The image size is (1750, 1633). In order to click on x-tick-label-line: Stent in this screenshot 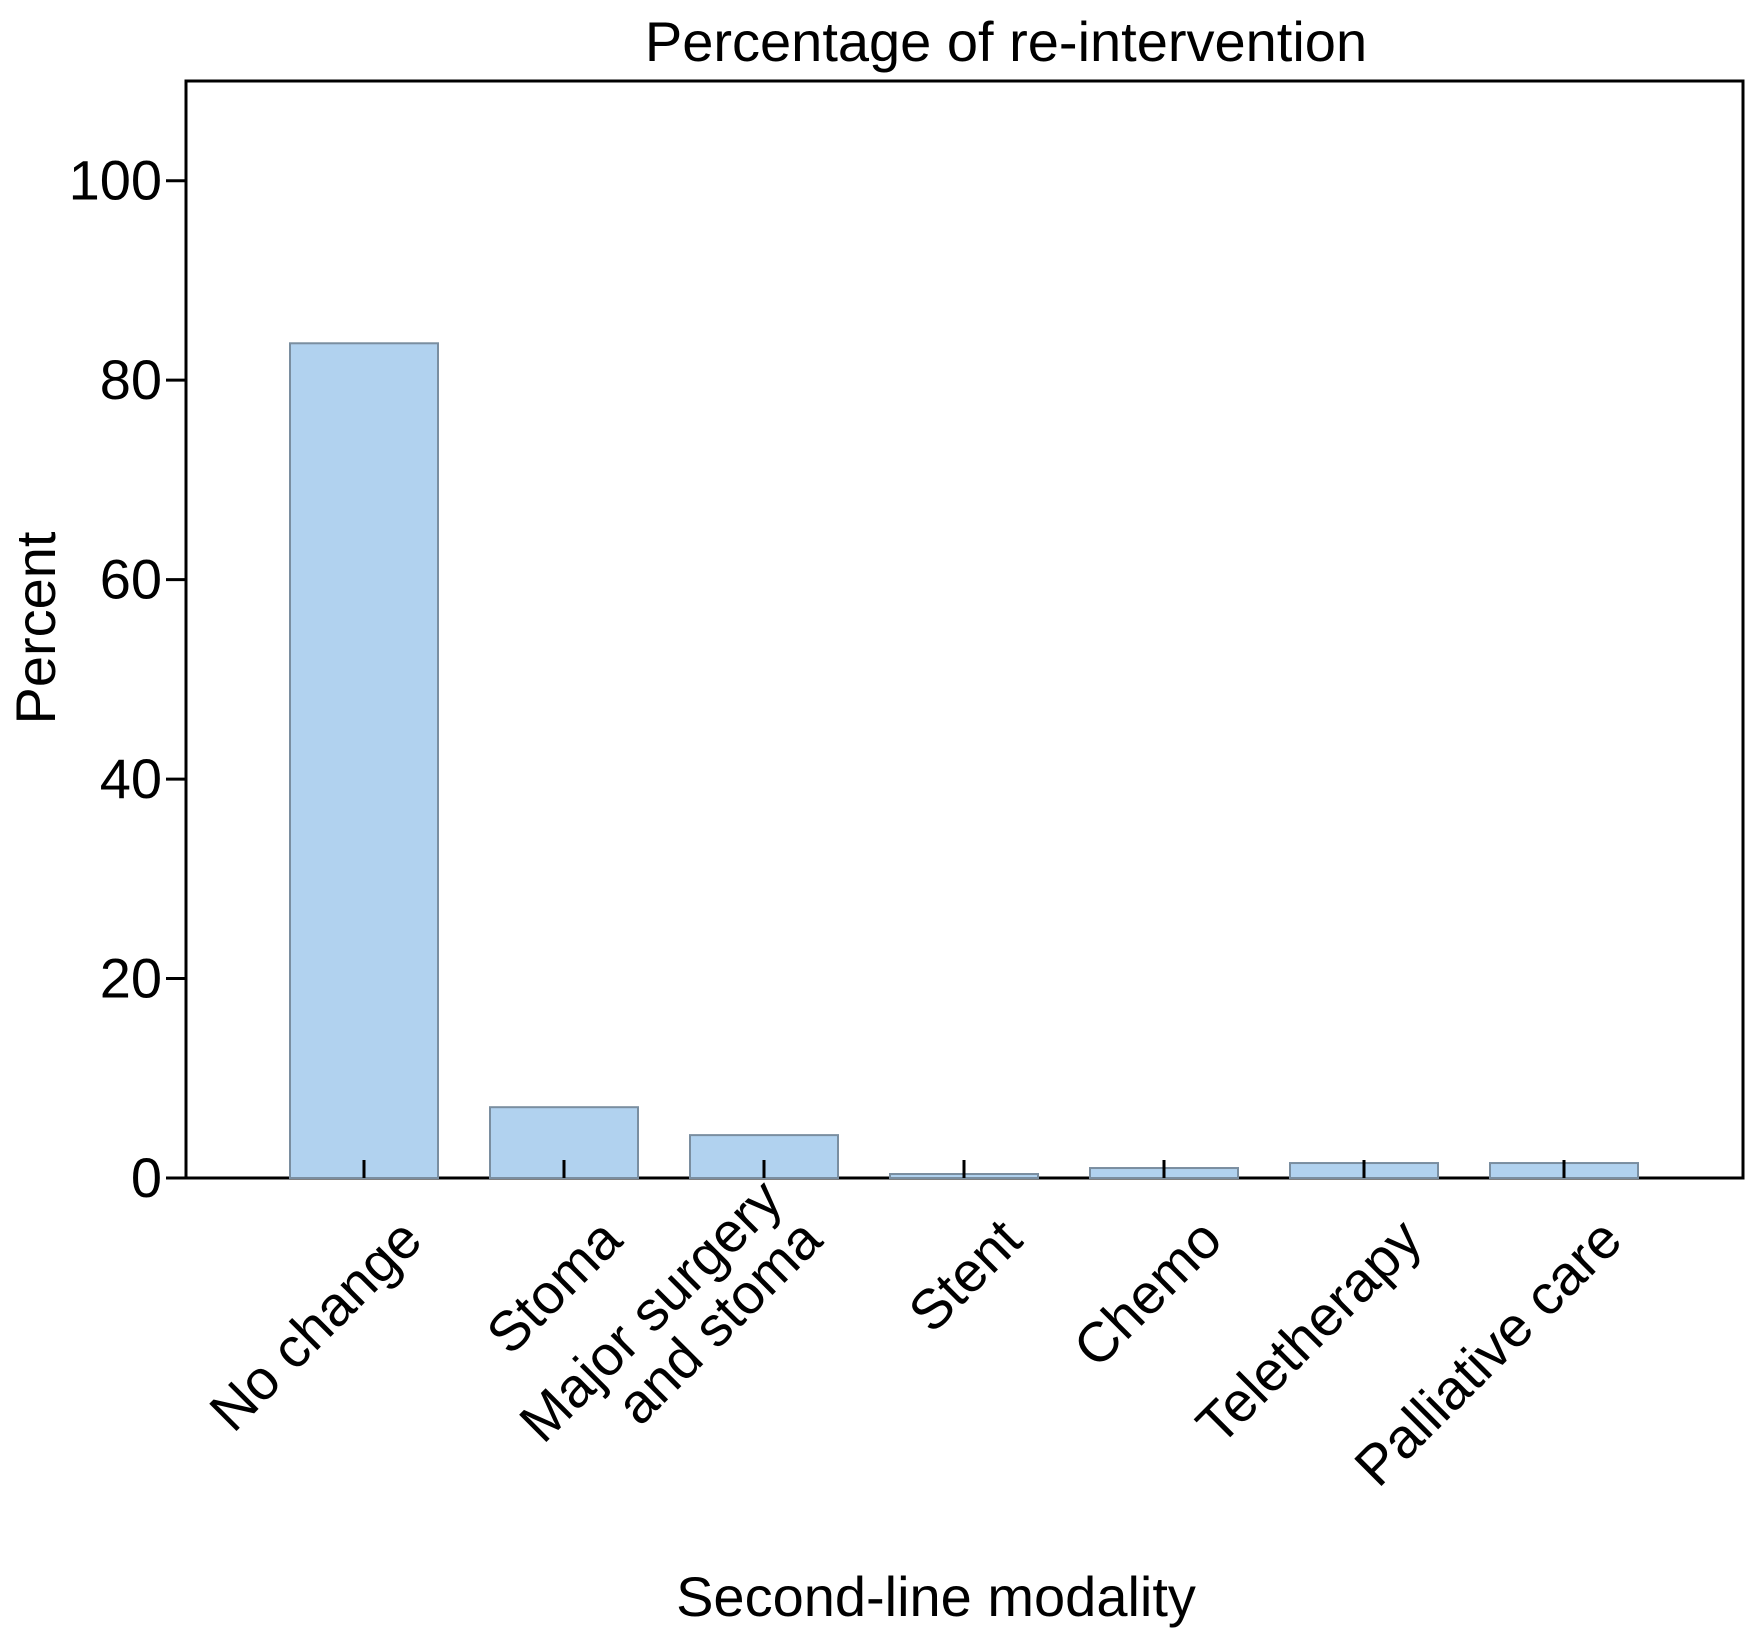, I will do `click(964, 1274)`.